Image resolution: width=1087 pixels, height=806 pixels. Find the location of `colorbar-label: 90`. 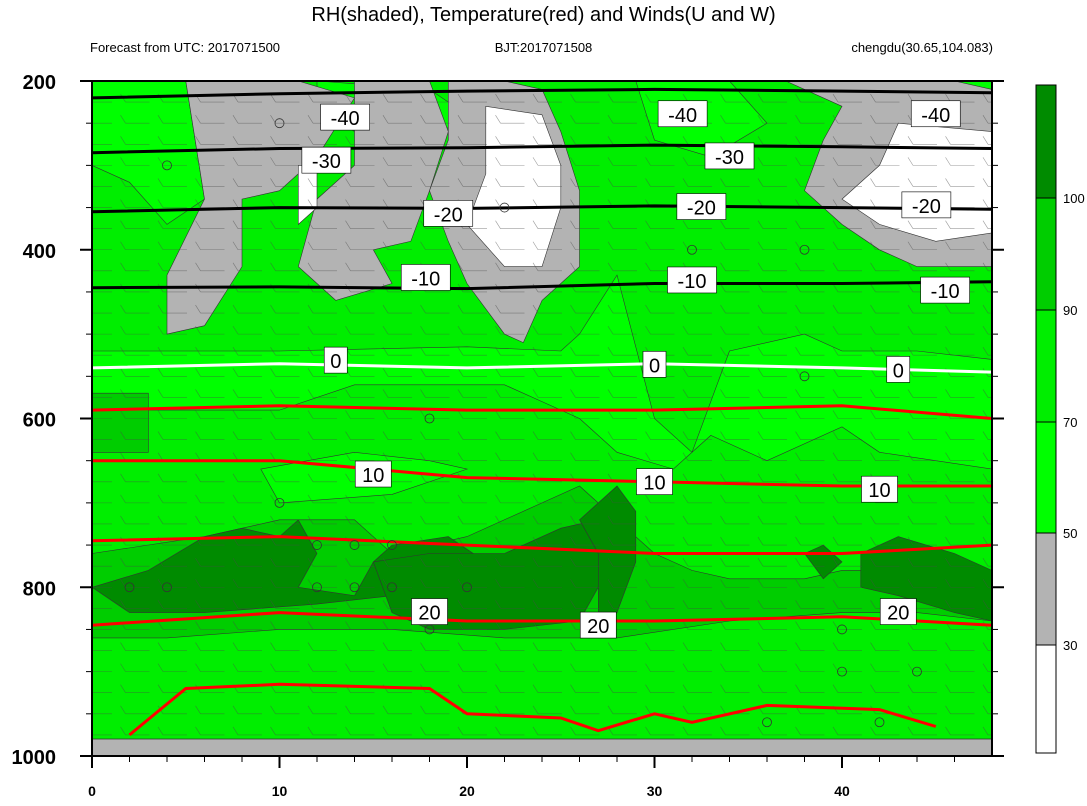

colorbar-label: 90 is located at coordinates (1070, 310).